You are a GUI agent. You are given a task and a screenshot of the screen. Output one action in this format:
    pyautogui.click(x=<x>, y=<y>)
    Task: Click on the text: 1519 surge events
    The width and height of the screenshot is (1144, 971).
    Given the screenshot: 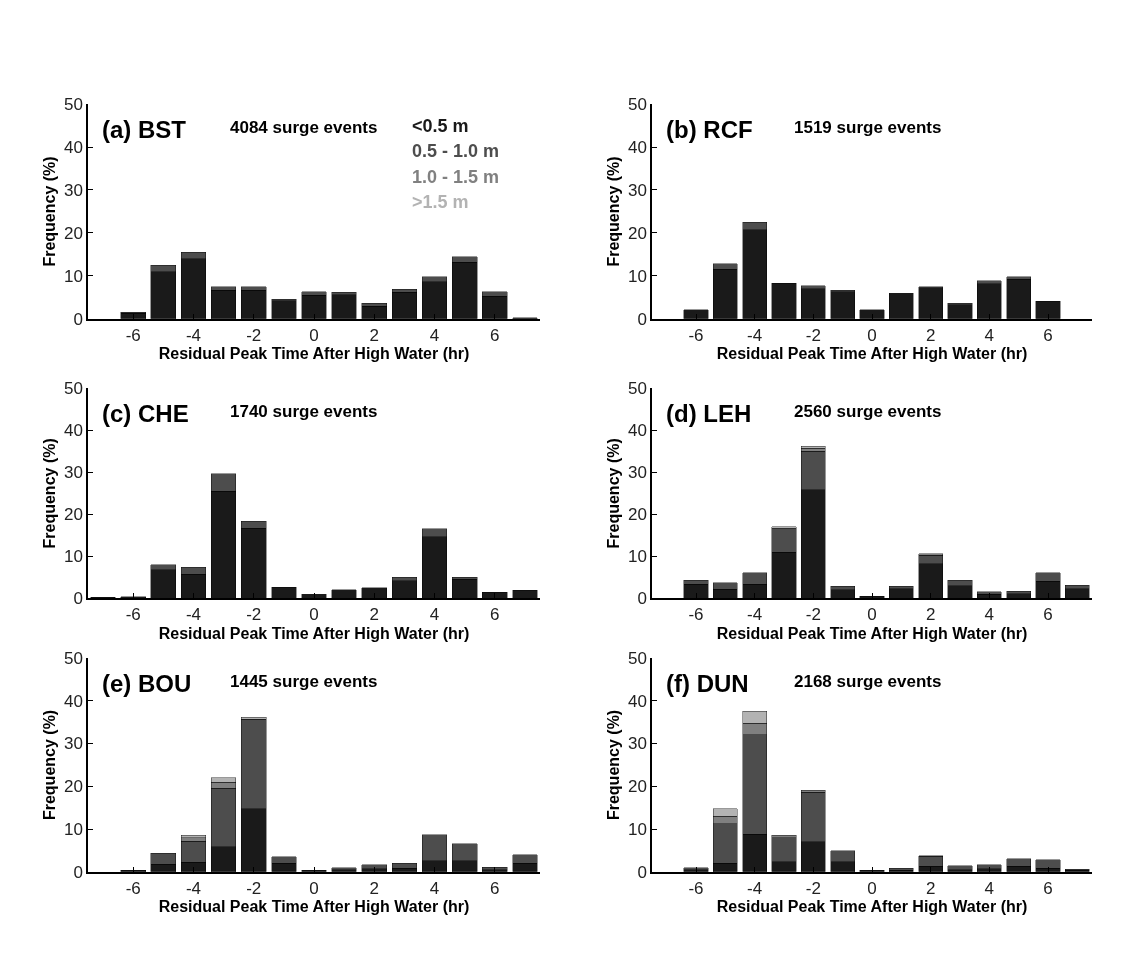 What is the action you would take?
    pyautogui.click(x=868, y=127)
    